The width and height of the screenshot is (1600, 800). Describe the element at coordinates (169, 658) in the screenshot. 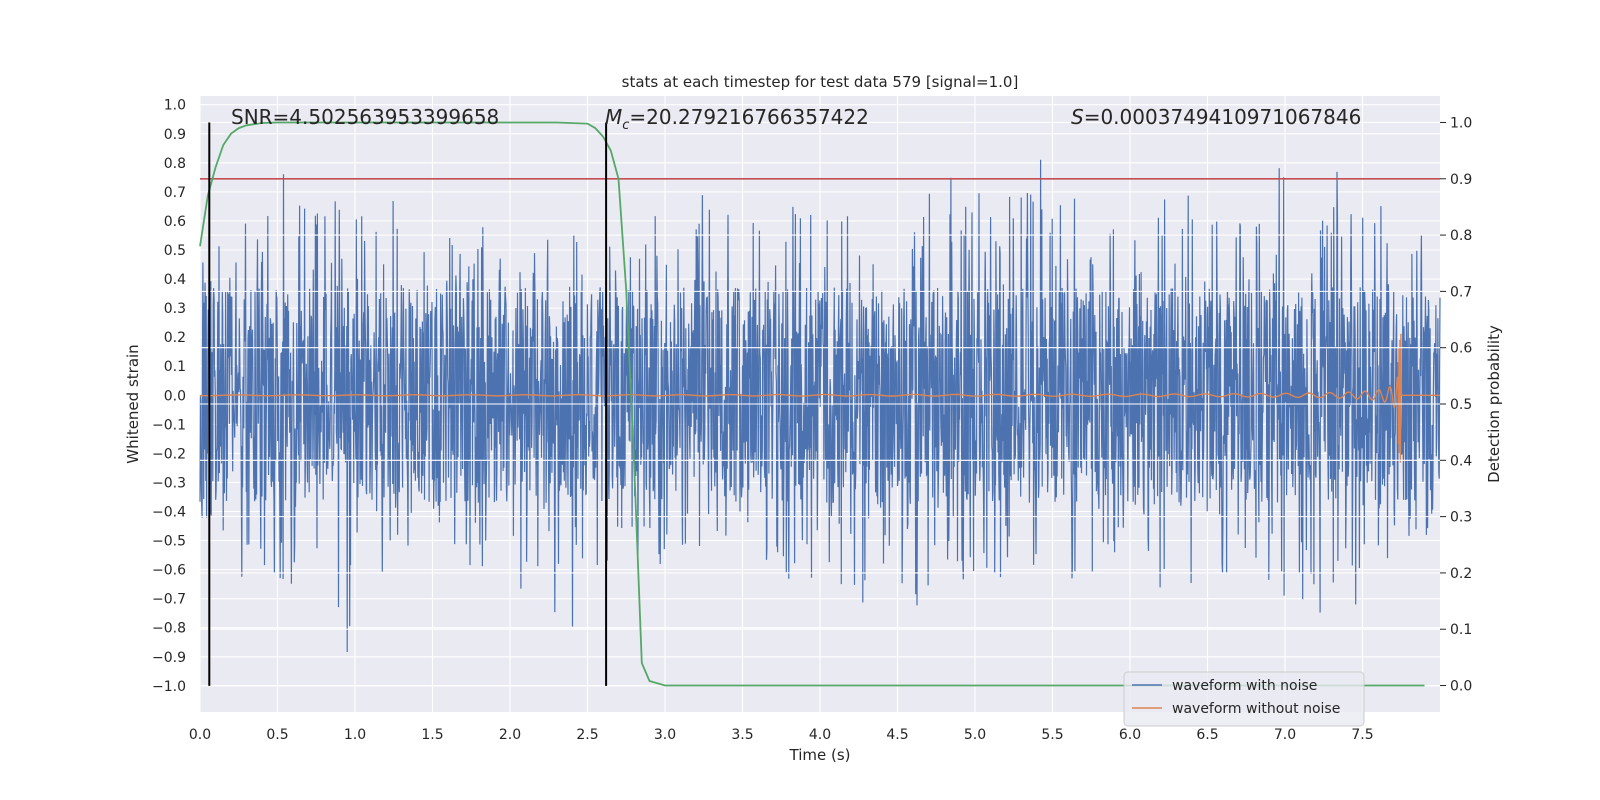

I see `y-left-tick-label: −0.9` at that location.